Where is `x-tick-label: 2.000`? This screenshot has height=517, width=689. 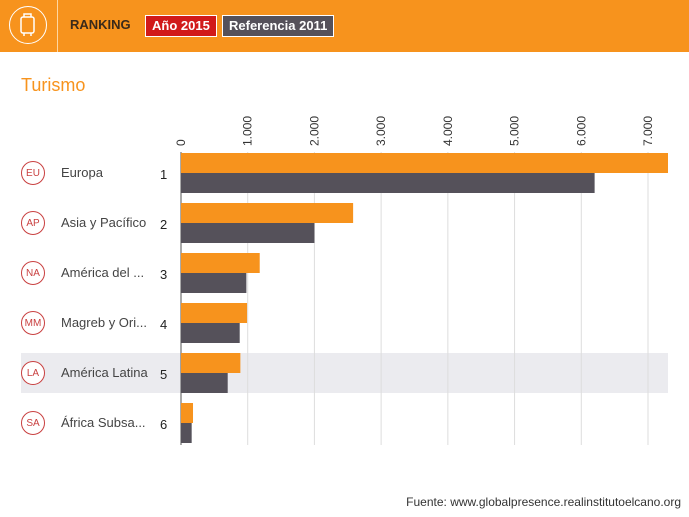
x-tick-label: 2.000 is located at coordinates (314, 131).